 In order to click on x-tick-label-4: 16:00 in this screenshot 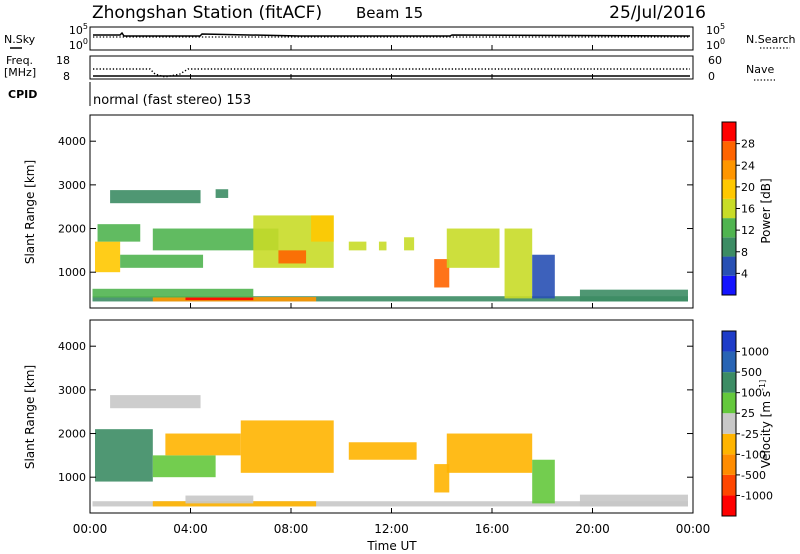, I will do `click(492, 529)`.